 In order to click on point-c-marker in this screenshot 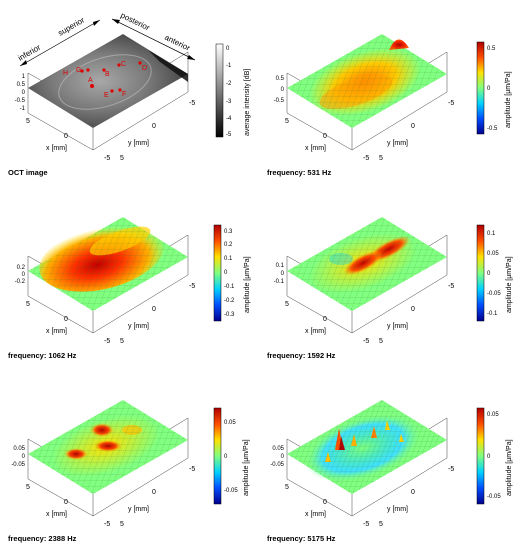, I will do `click(119, 65)`.